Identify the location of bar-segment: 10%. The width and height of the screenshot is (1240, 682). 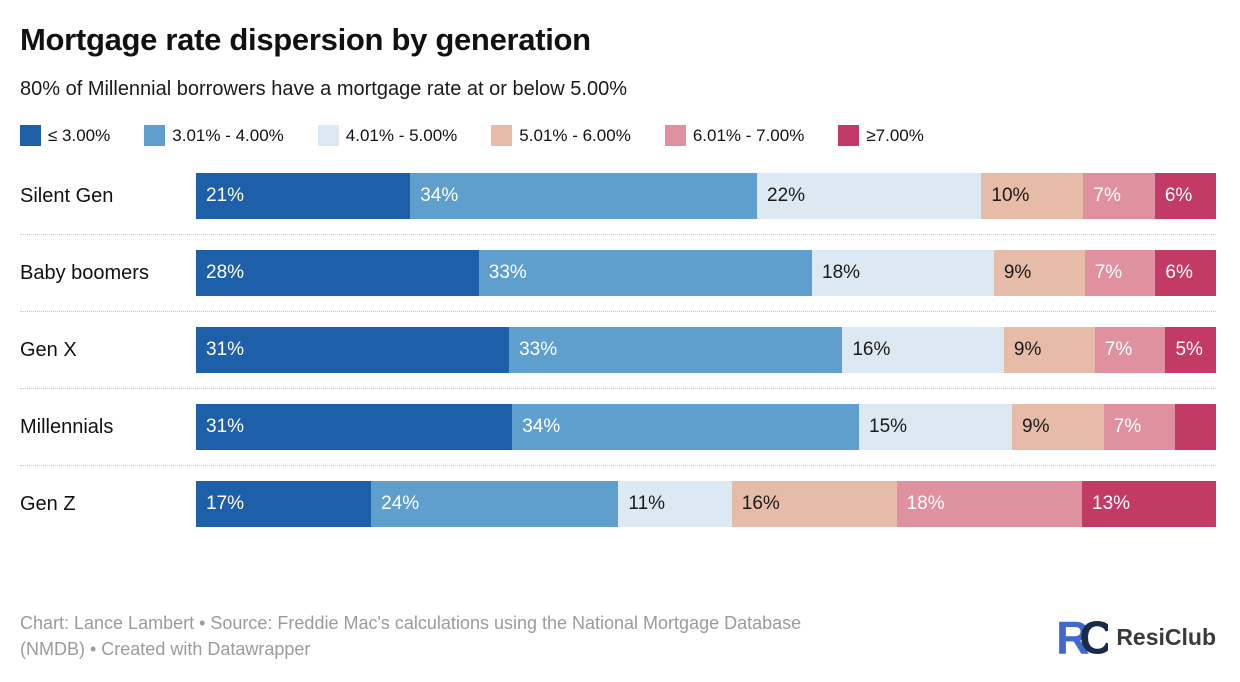
(1032, 196).